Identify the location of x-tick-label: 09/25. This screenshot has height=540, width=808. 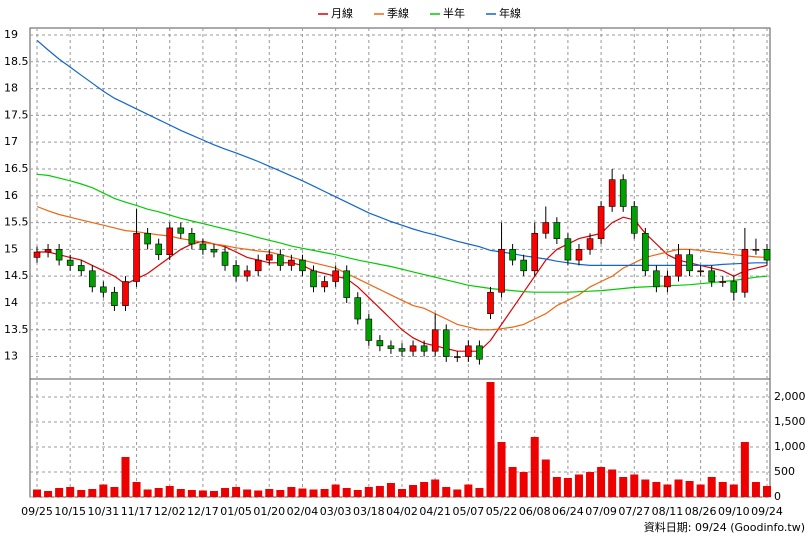
(37, 511).